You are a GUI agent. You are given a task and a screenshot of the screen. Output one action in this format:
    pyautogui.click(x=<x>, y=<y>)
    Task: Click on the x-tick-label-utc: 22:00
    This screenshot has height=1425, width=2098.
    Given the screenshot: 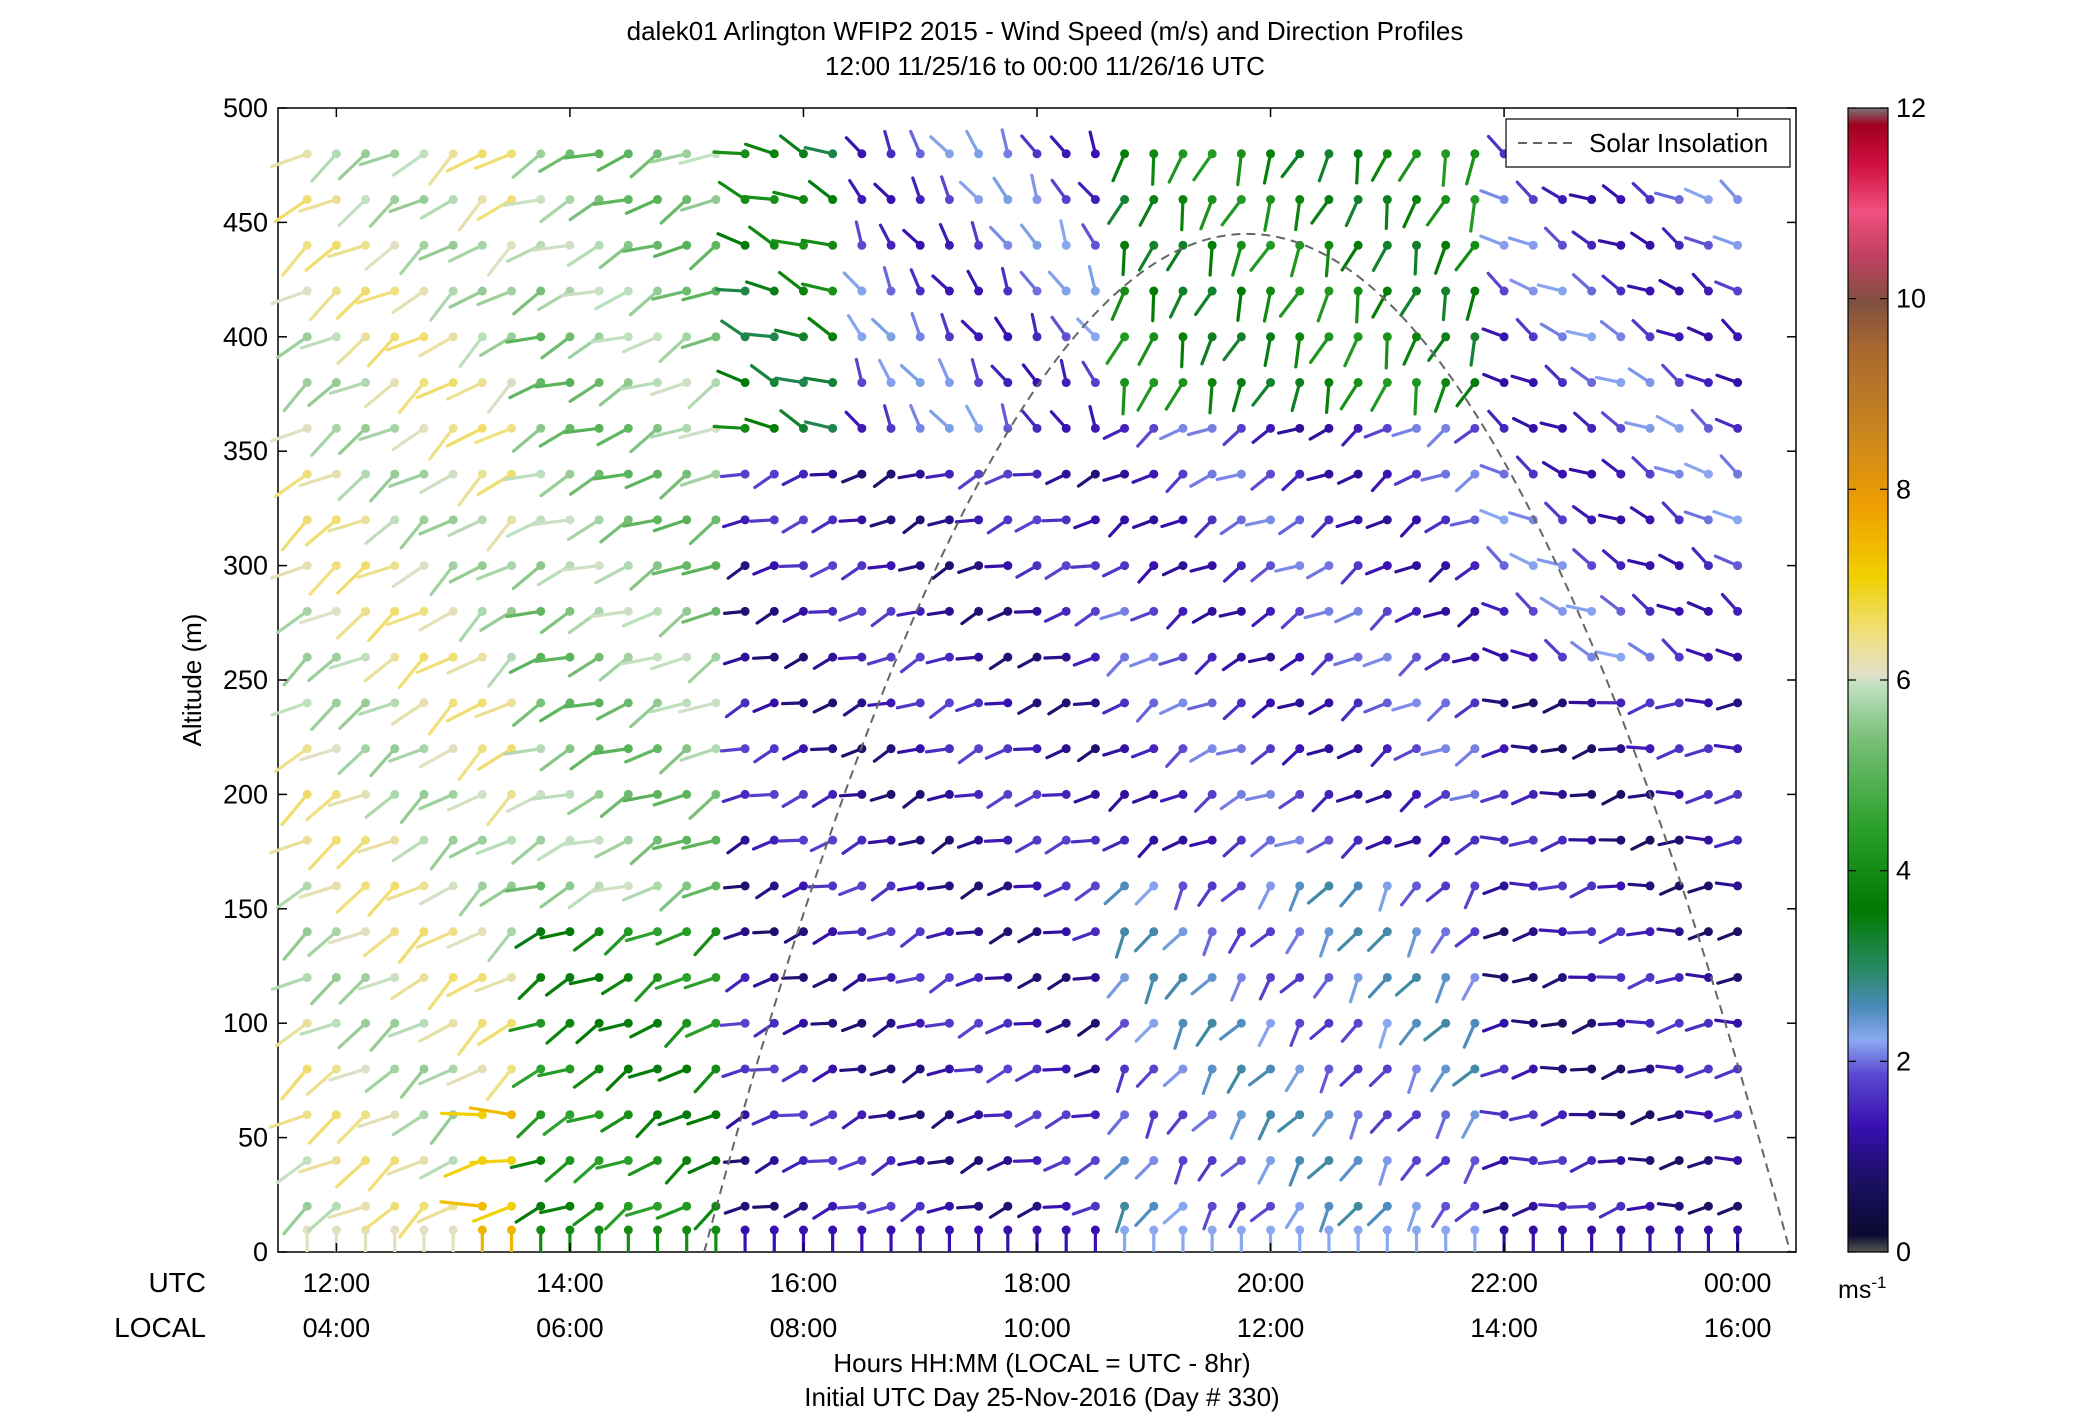 What is the action you would take?
    pyautogui.click(x=1504, y=1283)
    